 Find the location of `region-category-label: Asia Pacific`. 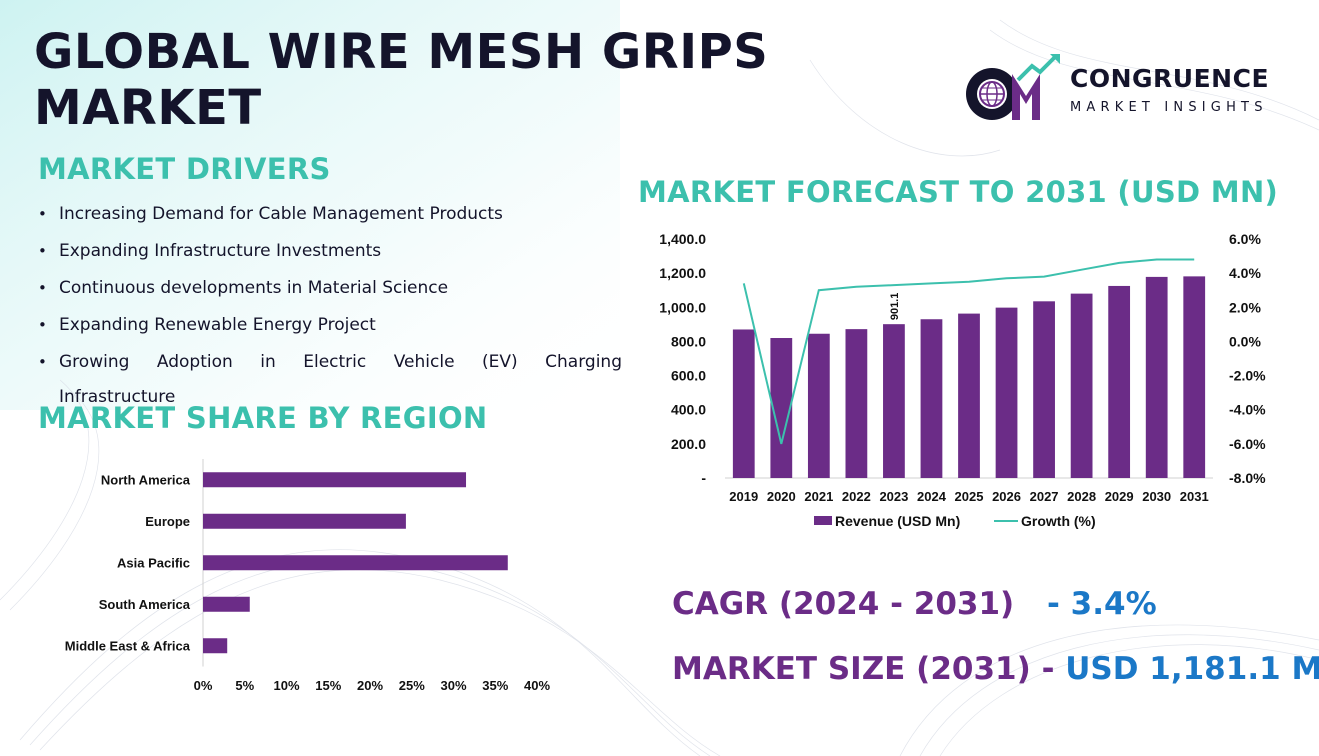

region-category-label: Asia Pacific is located at coordinates (153, 562).